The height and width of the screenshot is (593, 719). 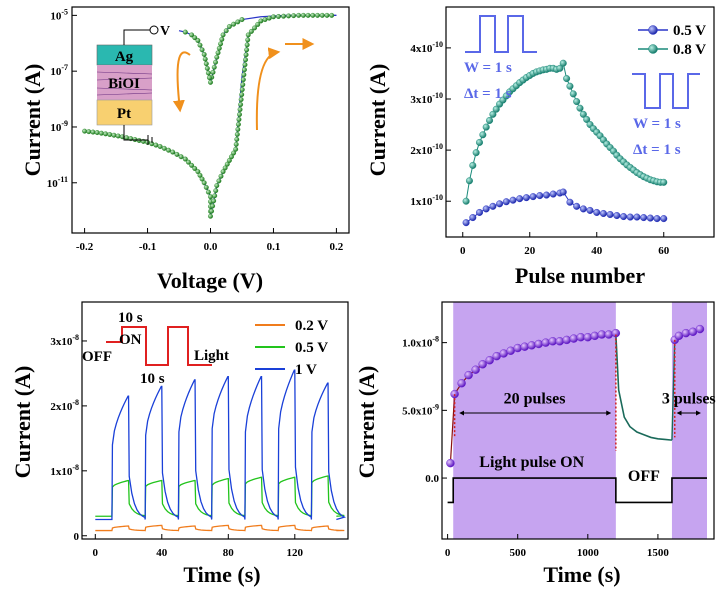 I want to click on panel-d-light-on-region, so click(x=534, y=420).